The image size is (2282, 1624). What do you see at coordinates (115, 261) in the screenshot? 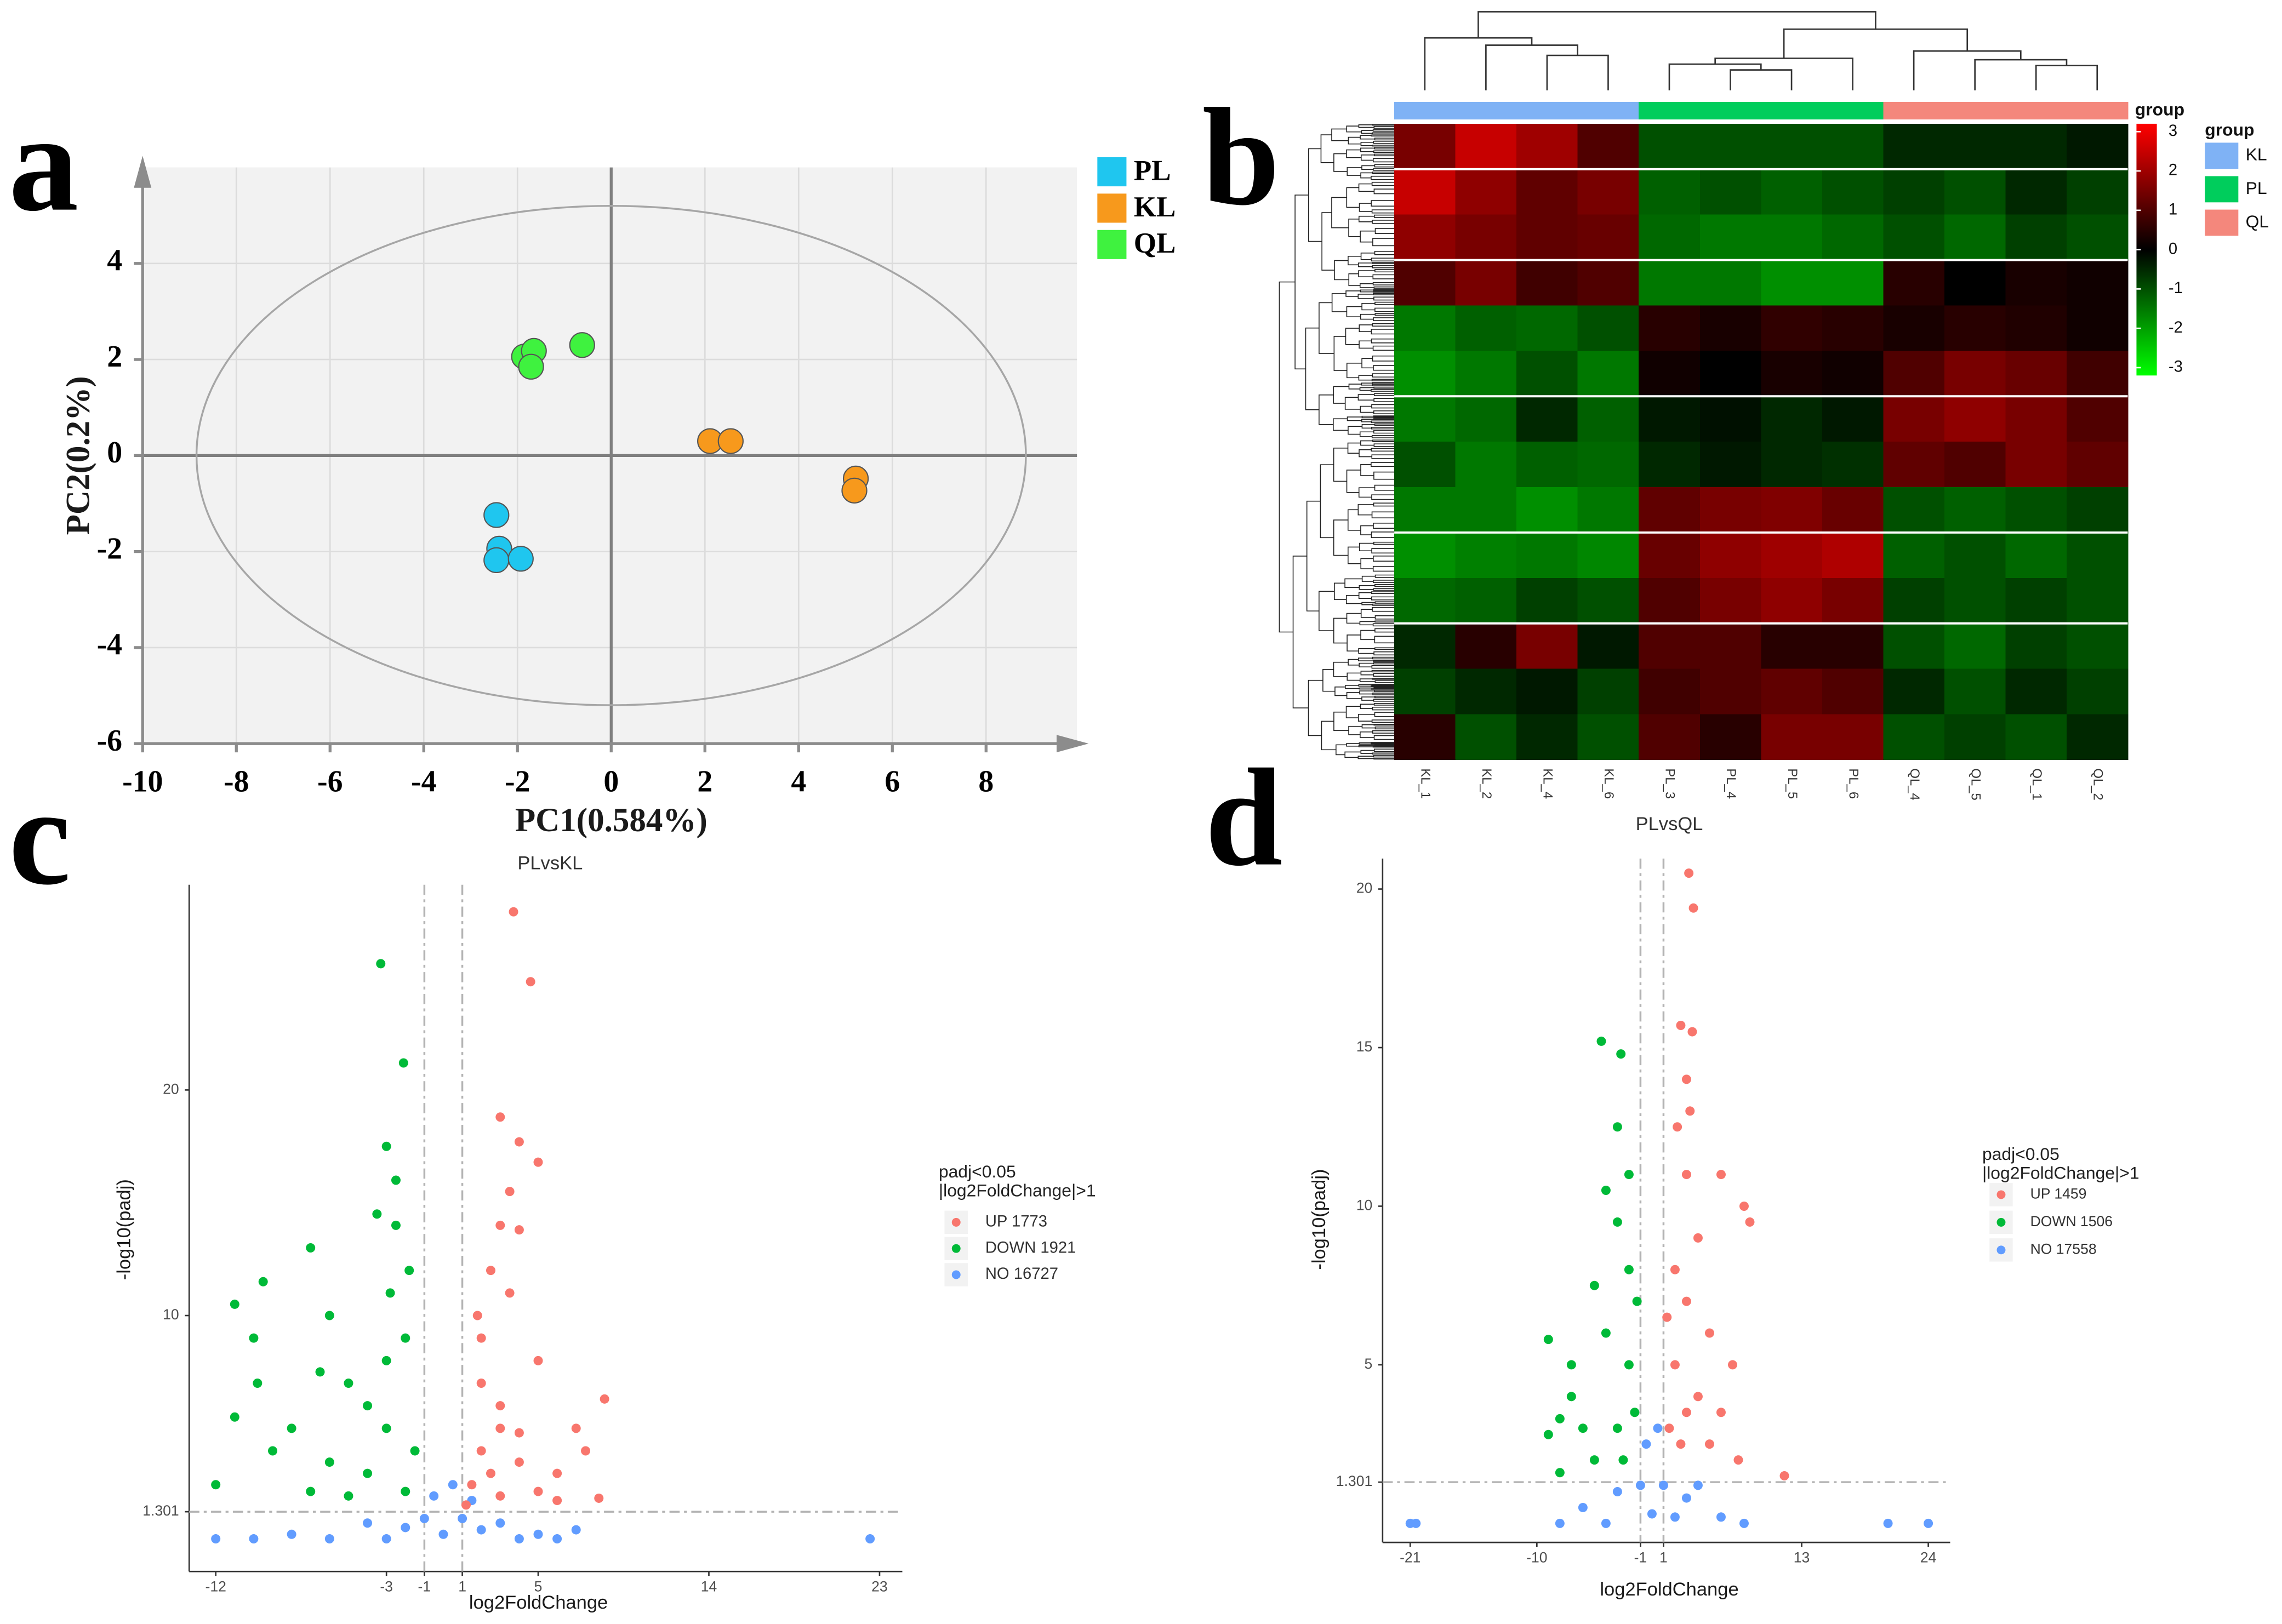
I see `y-tick-label: 4` at bounding box center [115, 261].